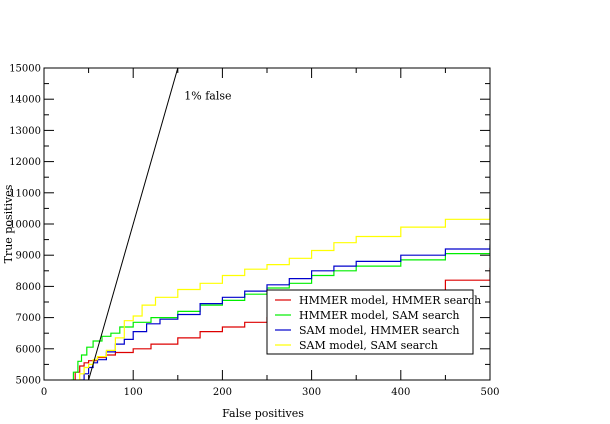 This screenshot has height=424, width=610. I want to click on y-axis-title: True positives, so click(8, 223).